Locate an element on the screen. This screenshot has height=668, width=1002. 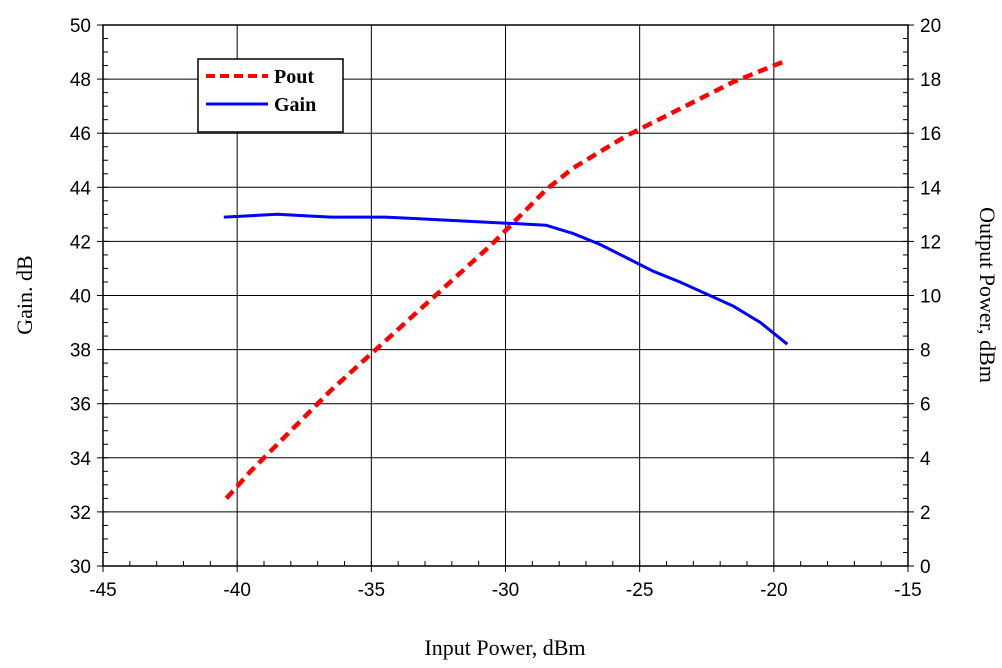
y2-tick-label: 10 is located at coordinates (930, 297).